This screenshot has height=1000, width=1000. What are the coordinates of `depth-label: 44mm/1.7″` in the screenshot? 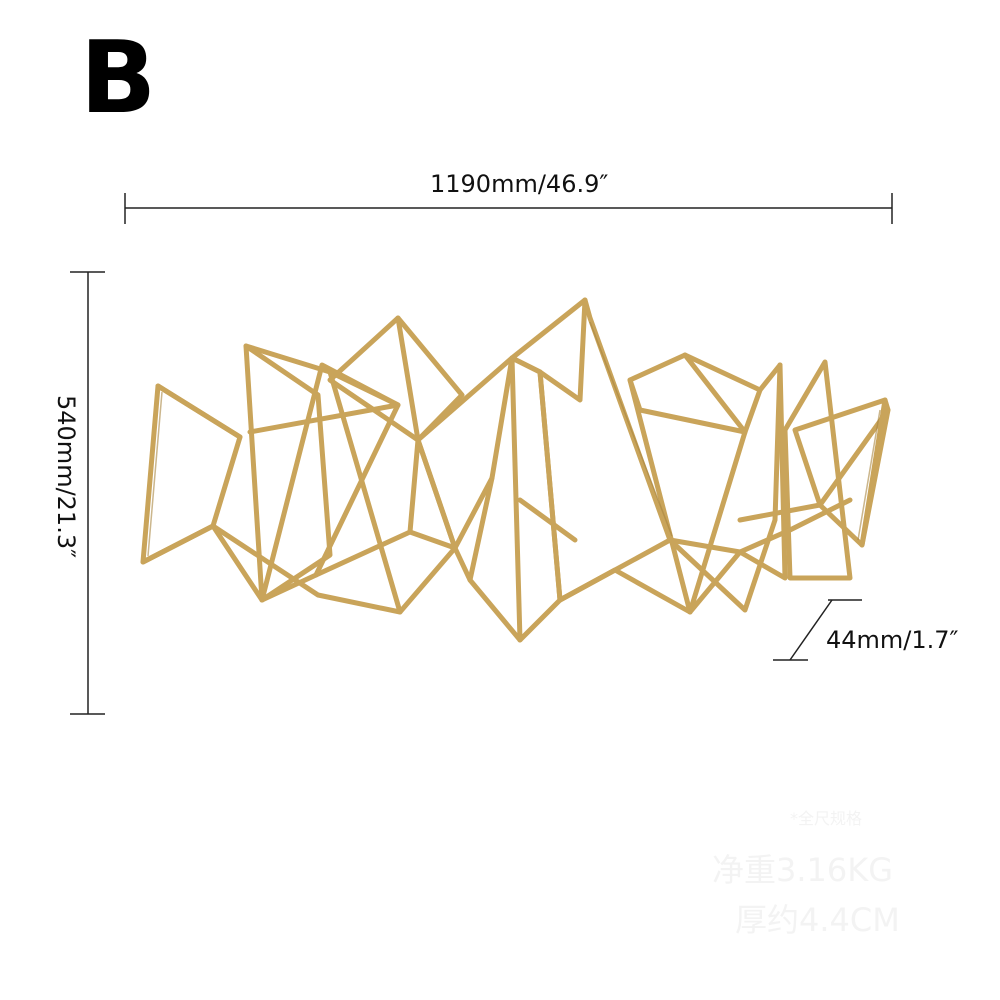 It's located at (892, 640).